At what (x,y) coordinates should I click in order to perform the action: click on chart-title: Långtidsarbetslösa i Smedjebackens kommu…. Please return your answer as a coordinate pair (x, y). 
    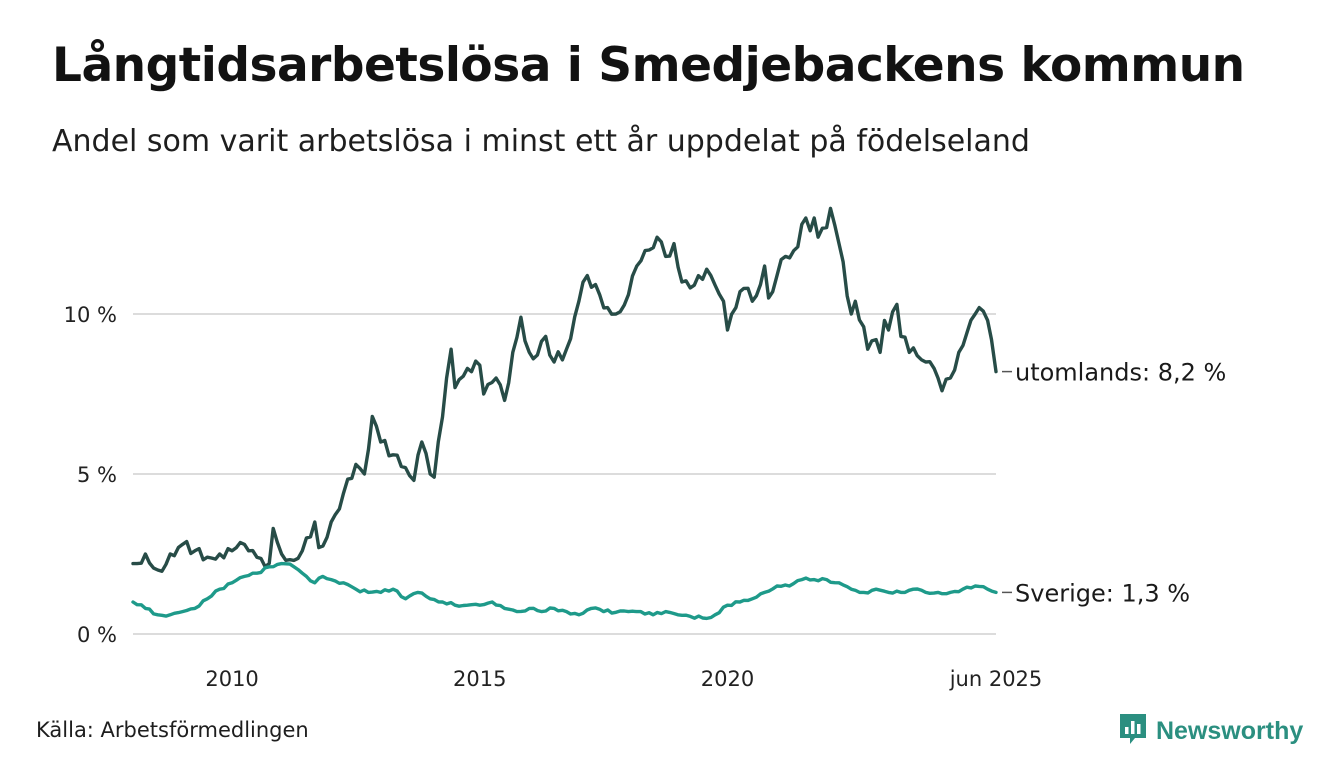
    Looking at the image, I should click on (648, 65).